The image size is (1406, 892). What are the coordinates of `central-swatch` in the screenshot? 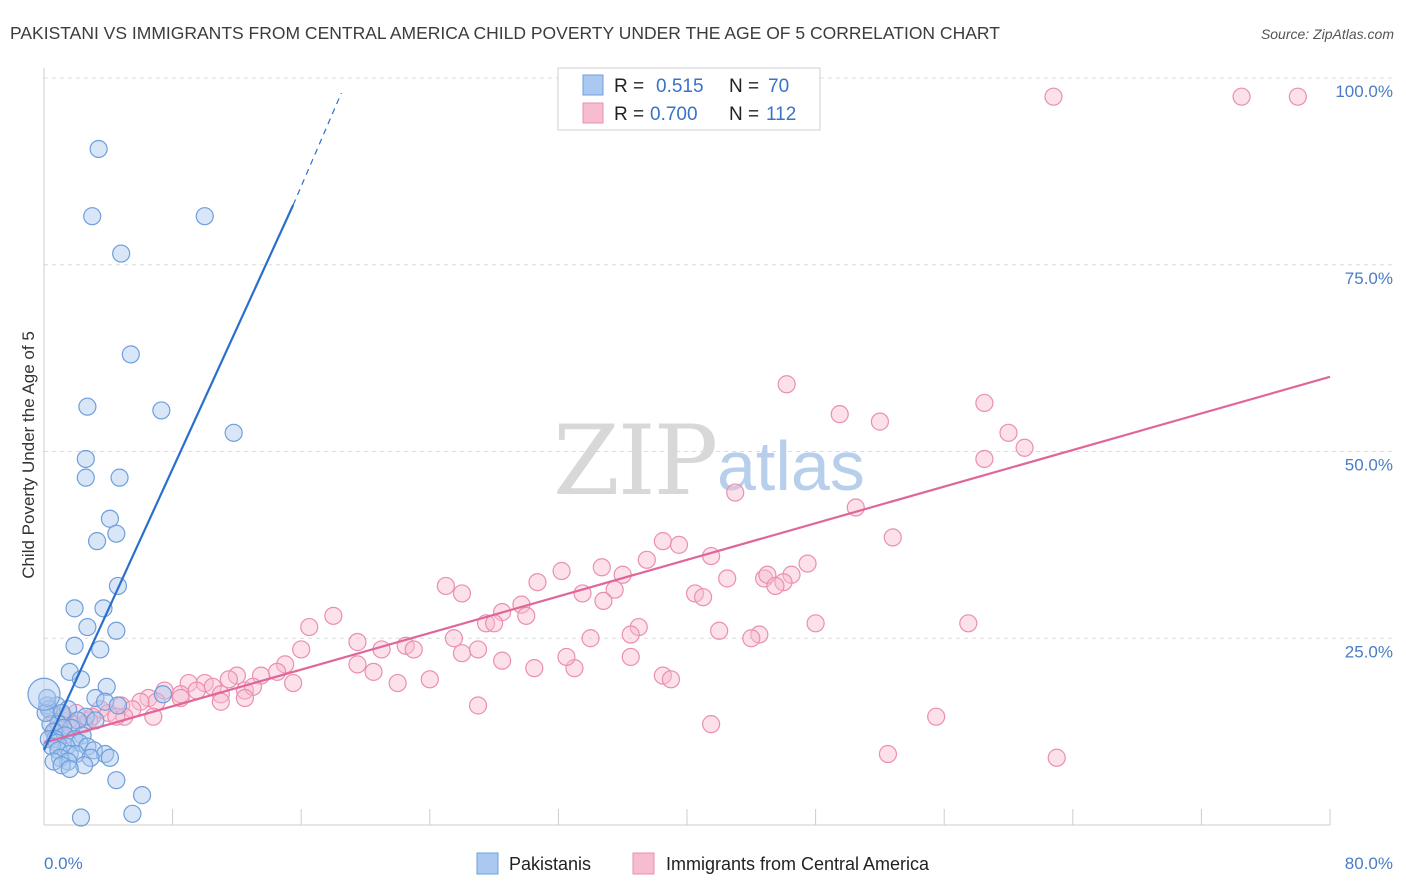 It's located at (593, 113).